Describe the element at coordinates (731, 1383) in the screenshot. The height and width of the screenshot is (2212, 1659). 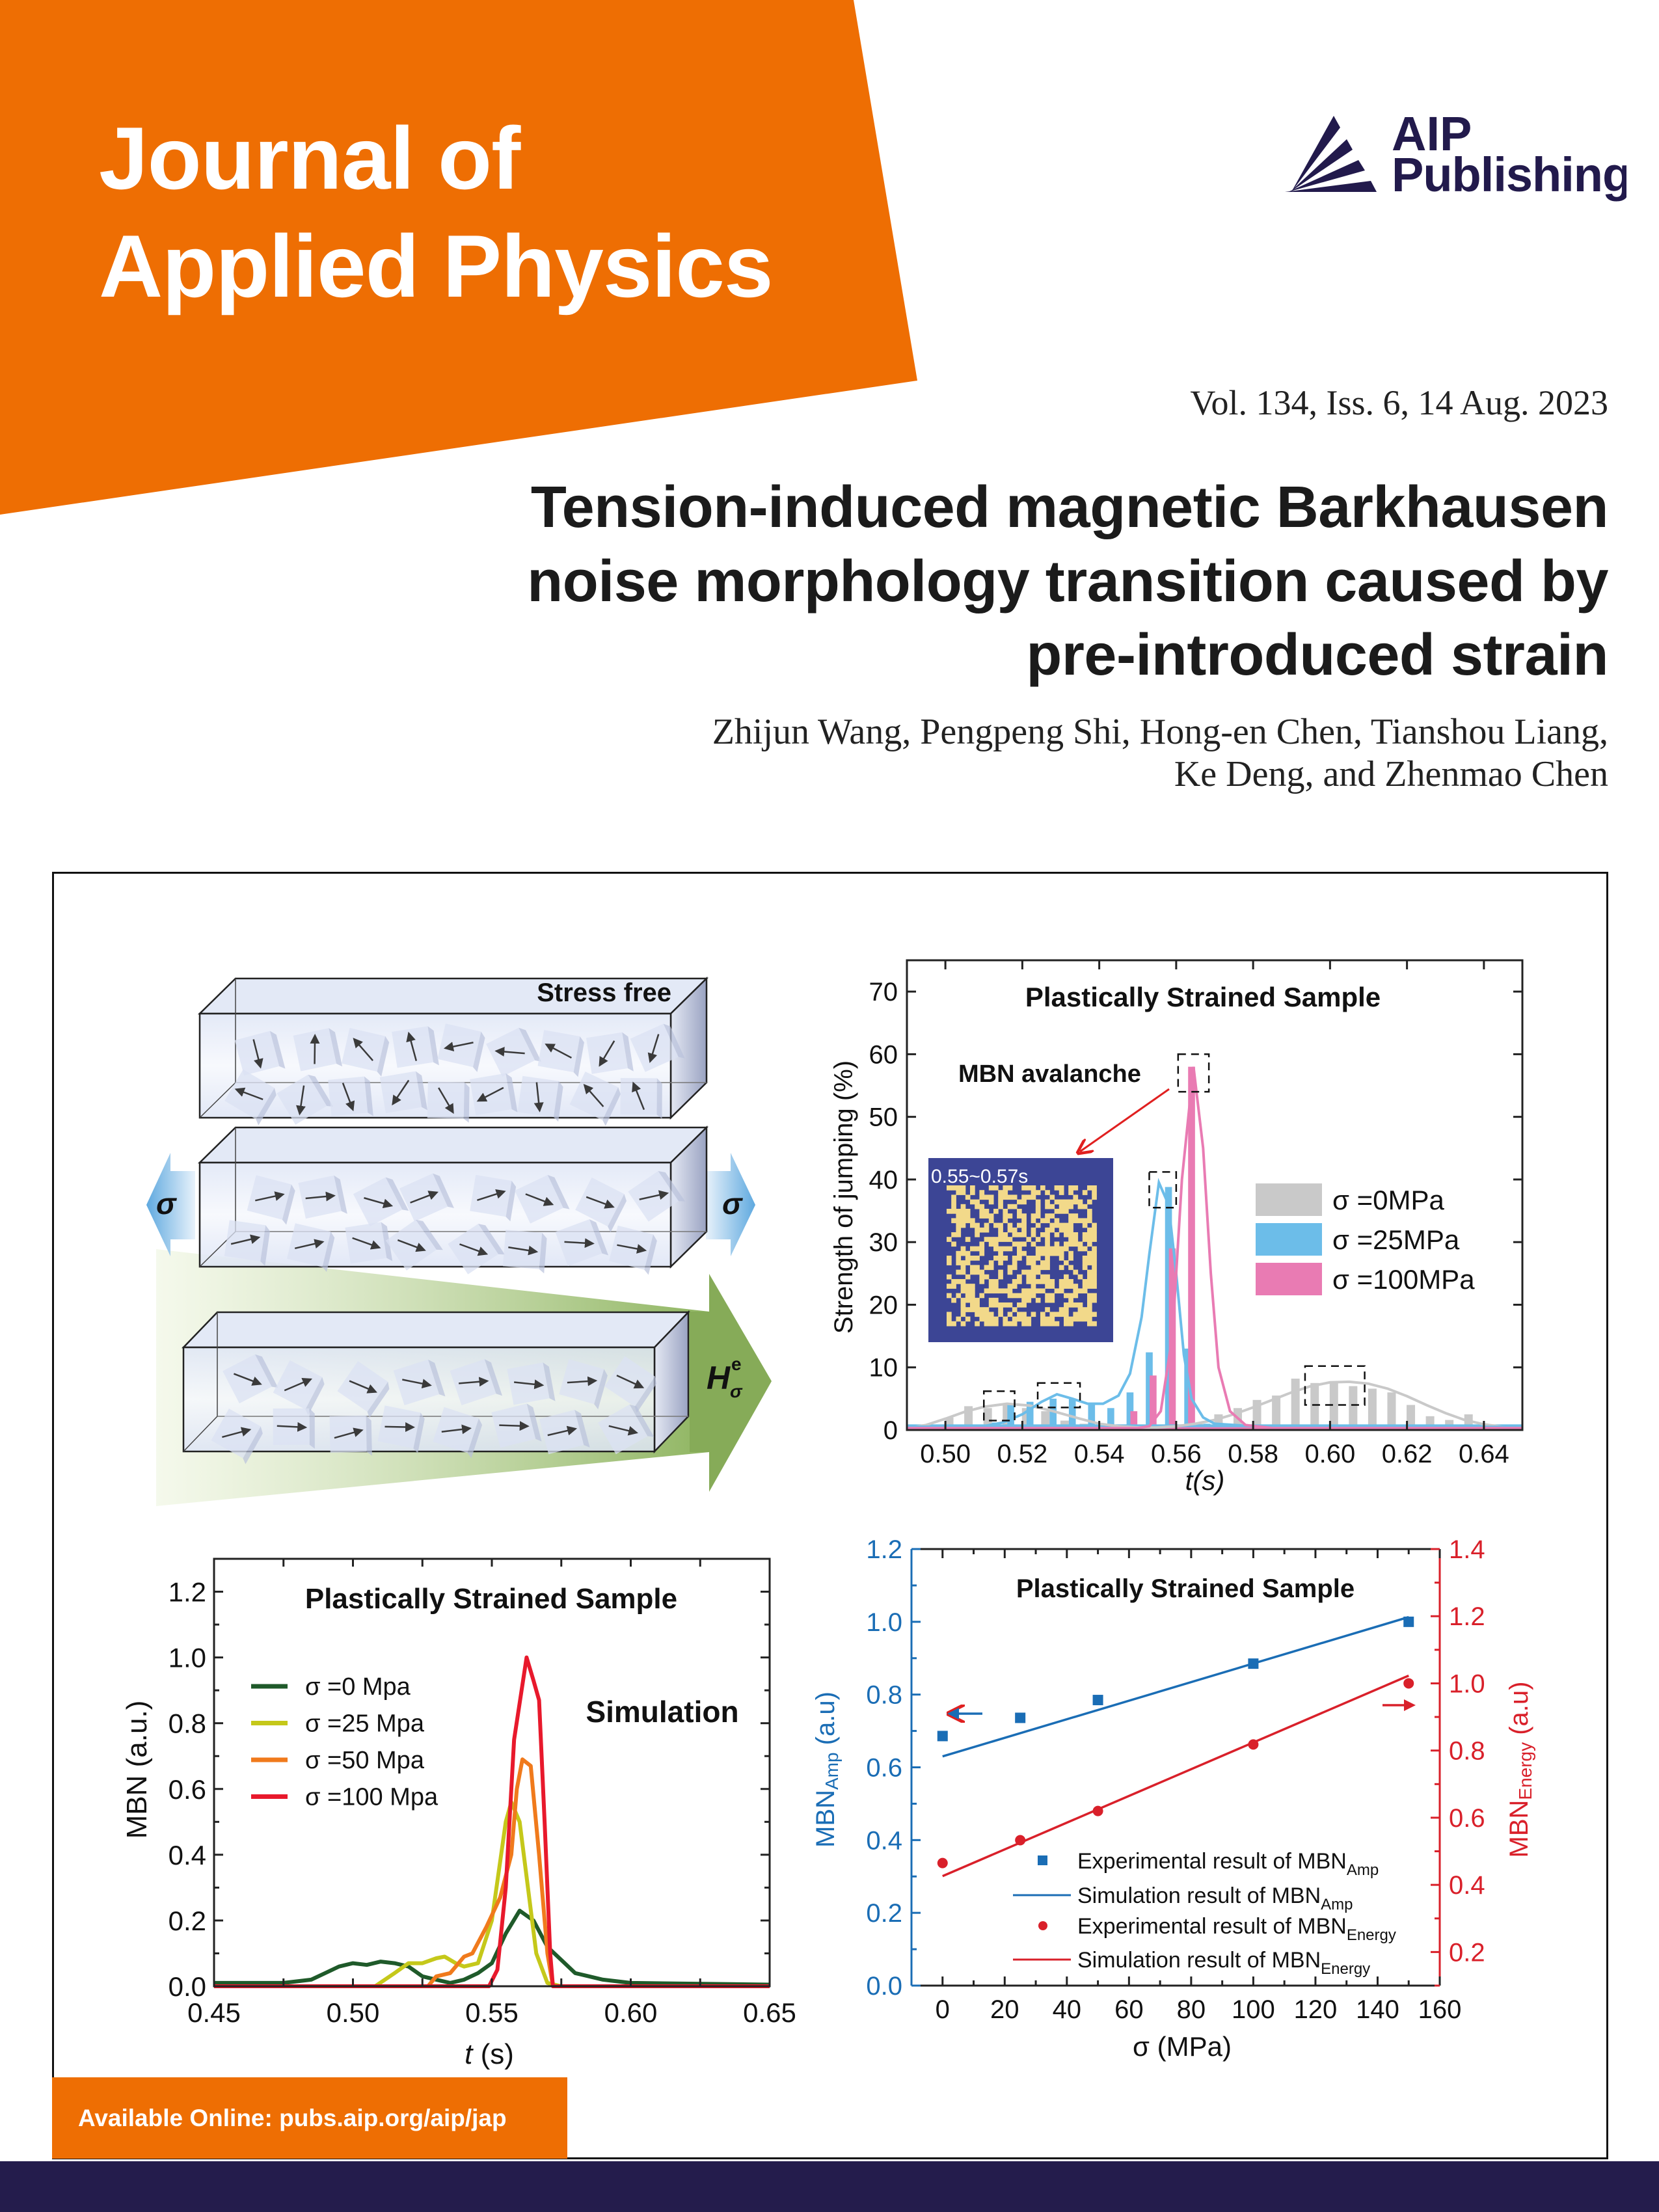
I see `field-arrow-icon` at that location.